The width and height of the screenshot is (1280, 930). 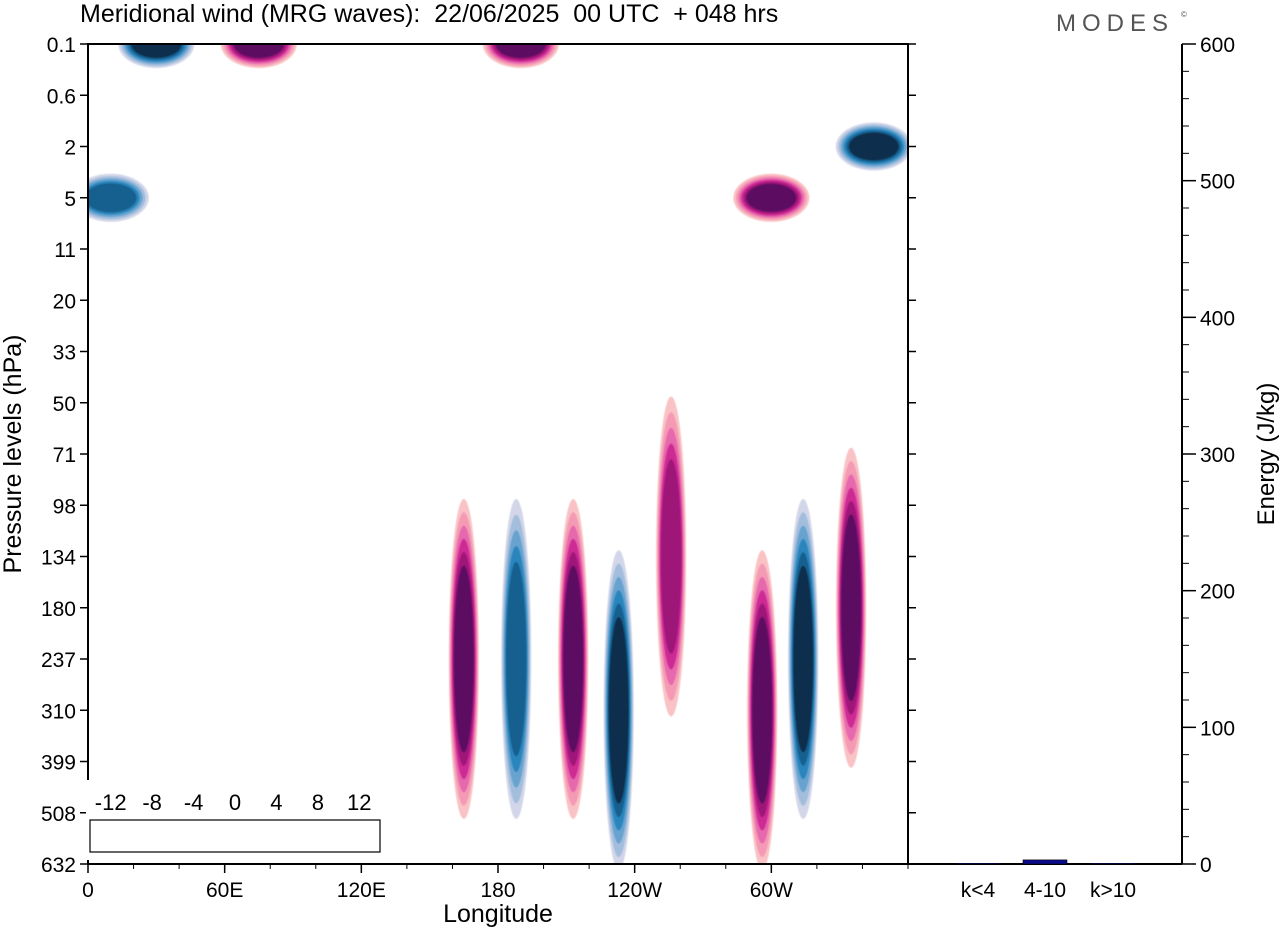 I want to click on colorbar-legend: -12 -8 -4 0 4 8 12, so click(x=235, y=820).